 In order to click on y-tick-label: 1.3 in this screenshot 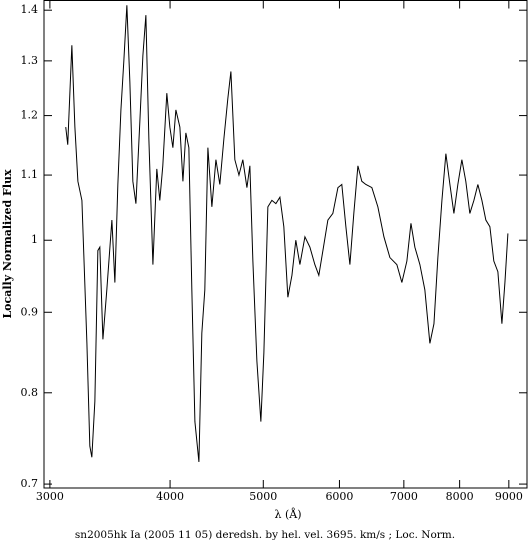, I will do `click(30, 60)`.